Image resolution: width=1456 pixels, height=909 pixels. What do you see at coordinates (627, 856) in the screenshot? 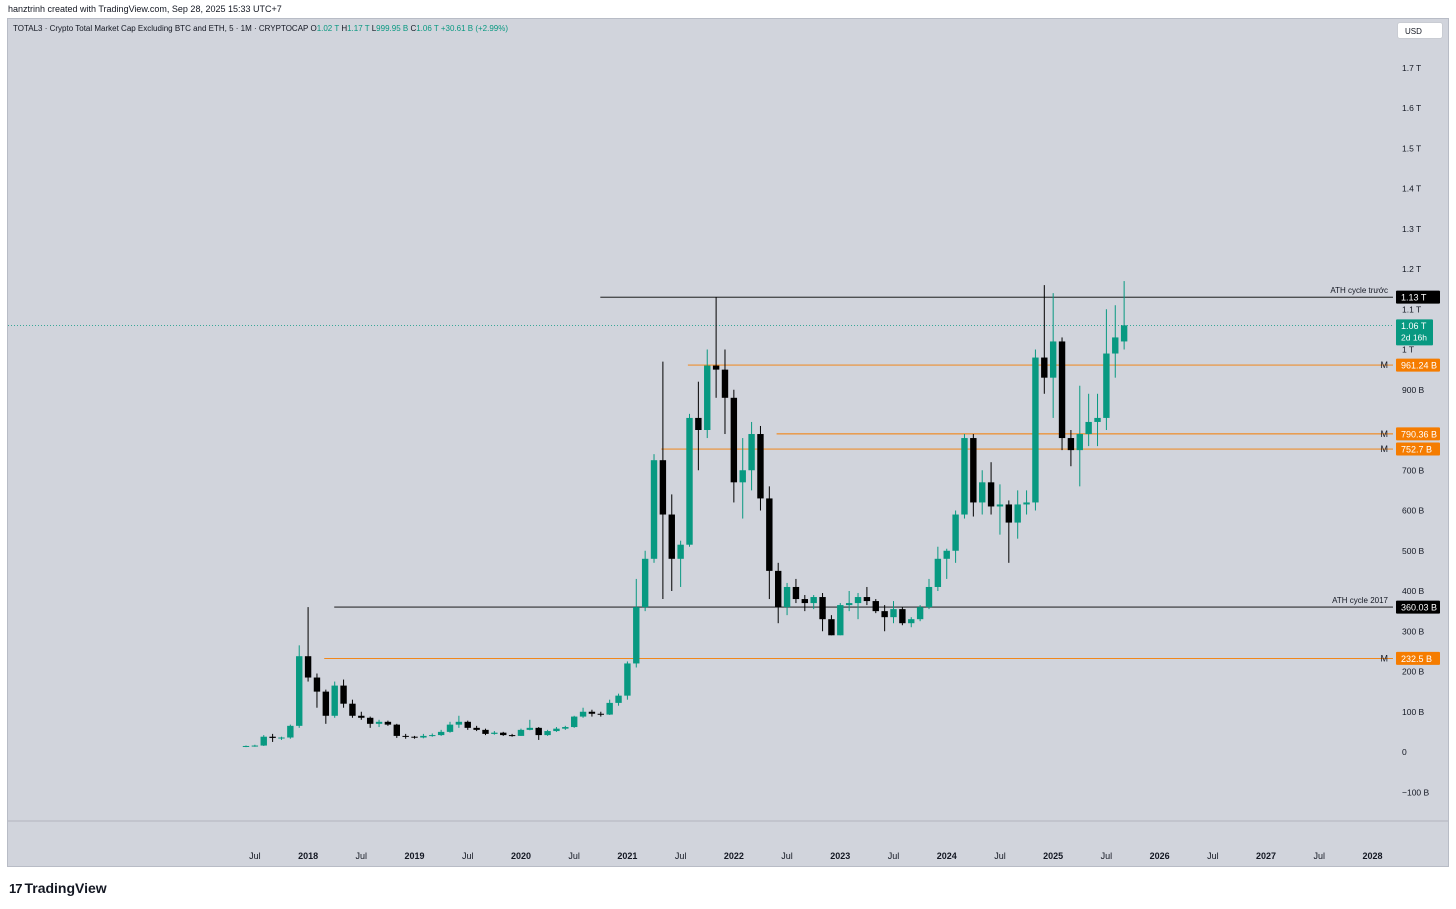
I see `time-tick-label: 2021` at bounding box center [627, 856].